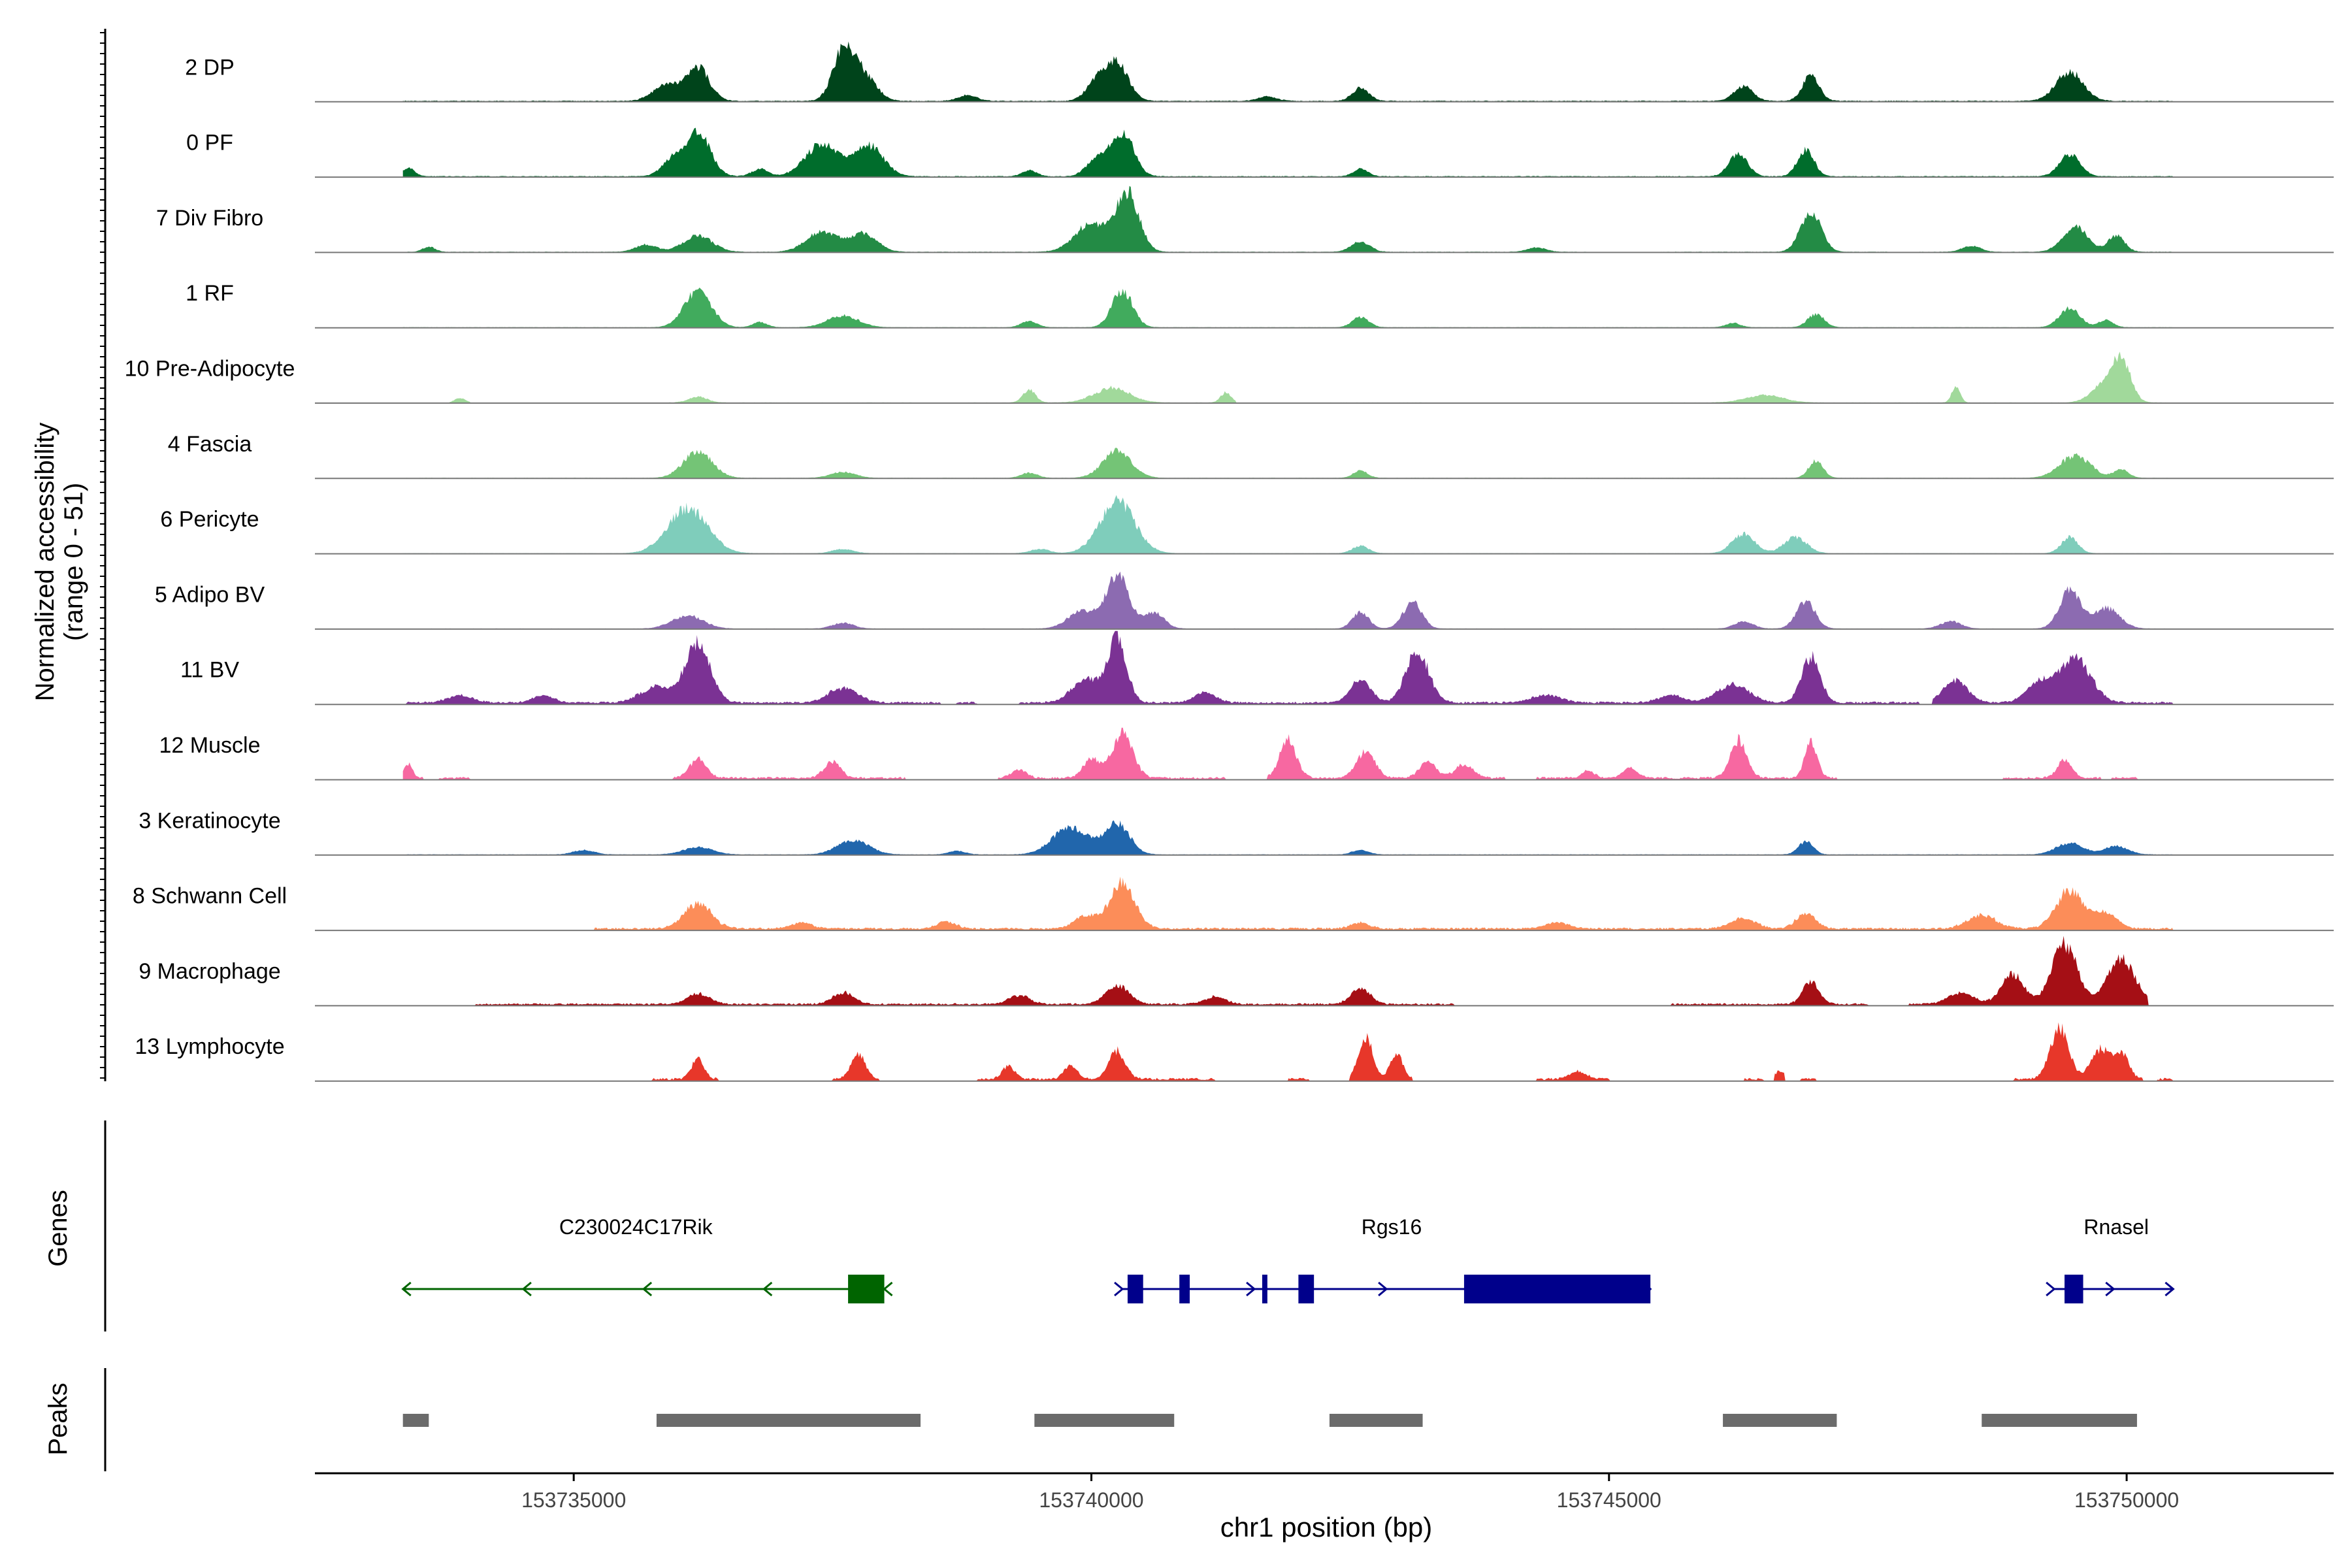  Describe the element at coordinates (58, 1228) in the screenshot. I see `genes-track-title: Genes` at that location.